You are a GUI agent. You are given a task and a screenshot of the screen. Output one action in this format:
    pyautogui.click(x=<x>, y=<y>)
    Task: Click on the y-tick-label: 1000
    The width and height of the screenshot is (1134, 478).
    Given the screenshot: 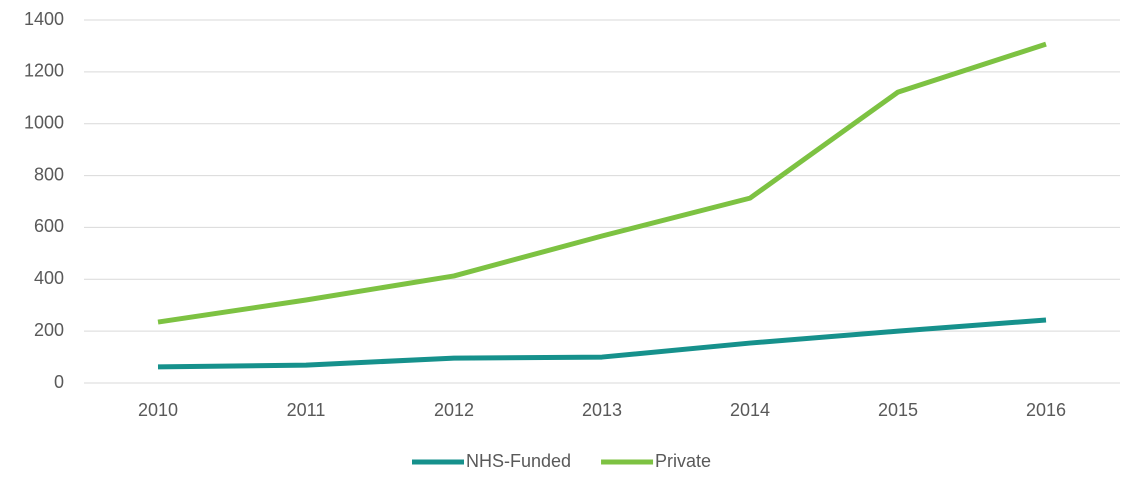 What is the action you would take?
    pyautogui.click(x=44, y=122)
    